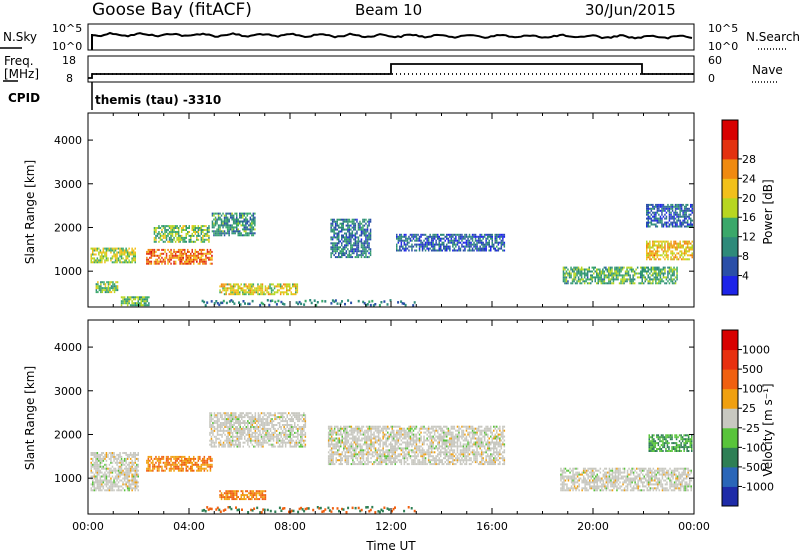 The height and width of the screenshot is (554, 800). I want to click on power-colorbar-segment, so click(730, 246).